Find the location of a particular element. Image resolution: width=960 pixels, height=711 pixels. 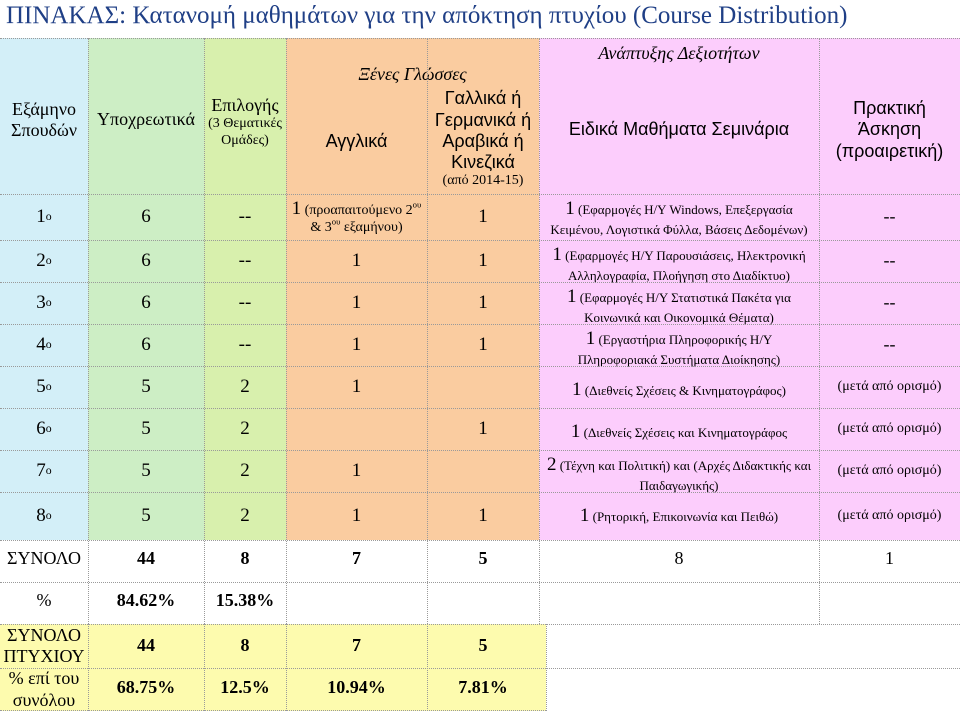

semester-number: 1 is located at coordinates (41, 216).